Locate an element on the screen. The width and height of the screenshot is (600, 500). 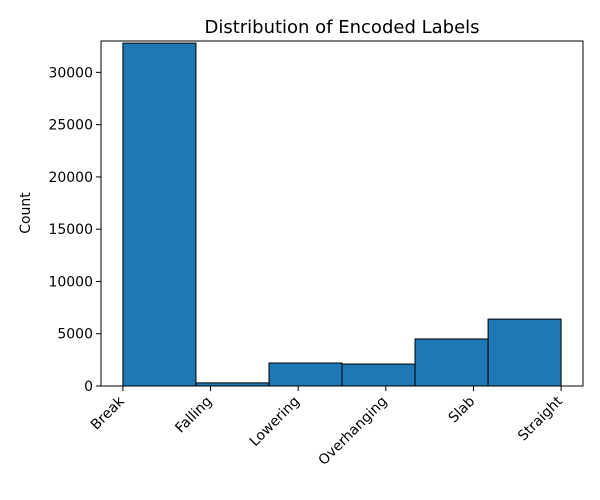
x-tick-label-5: Straight is located at coordinates (540, 418).